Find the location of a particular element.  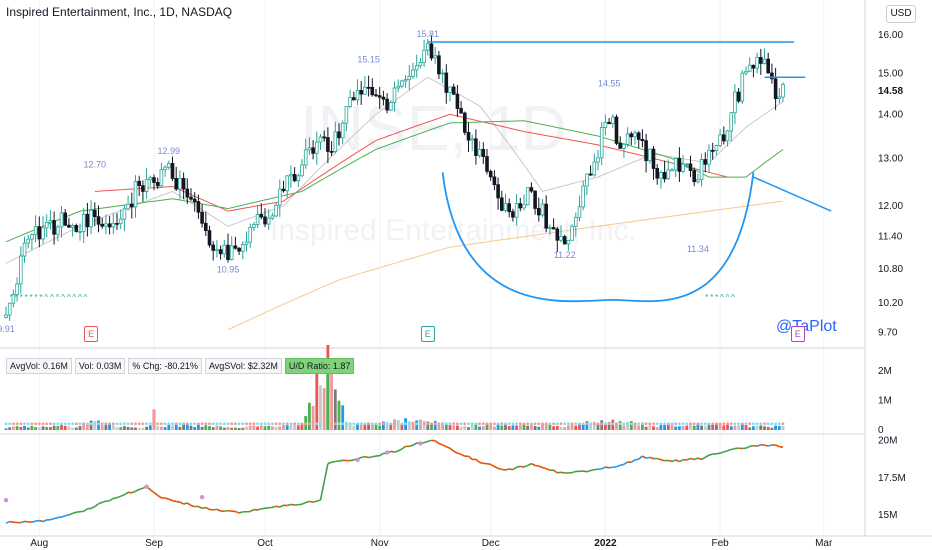

earnings-badge-1: E is located at coordinates (427, 334).